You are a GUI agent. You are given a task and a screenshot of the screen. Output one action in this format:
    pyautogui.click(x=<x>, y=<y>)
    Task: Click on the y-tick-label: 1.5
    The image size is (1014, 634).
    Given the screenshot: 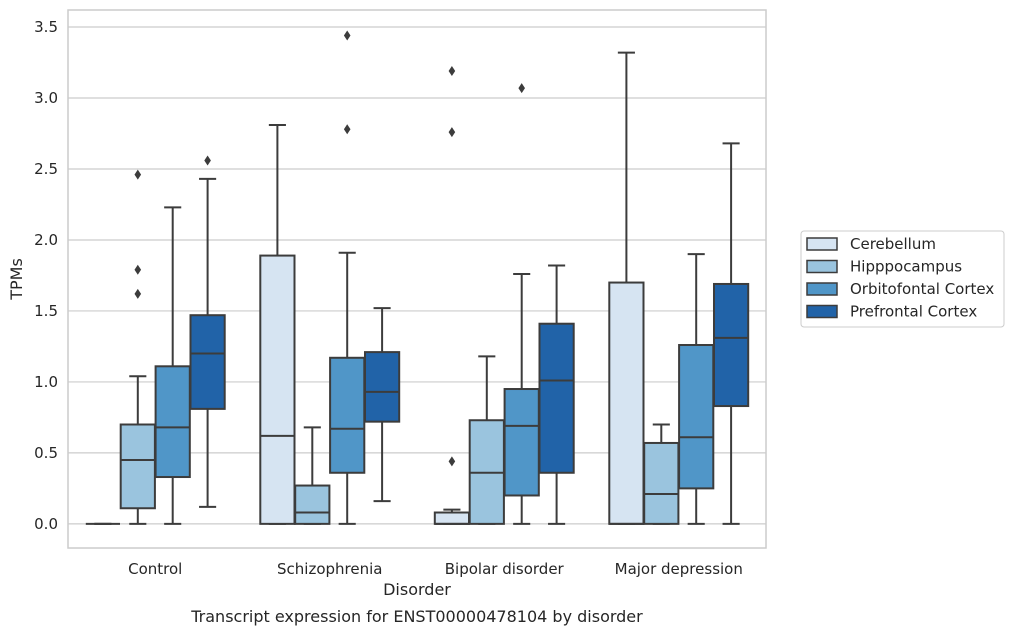 What is the action you would take?
    pyautogui.click(x=46, y=311)
    